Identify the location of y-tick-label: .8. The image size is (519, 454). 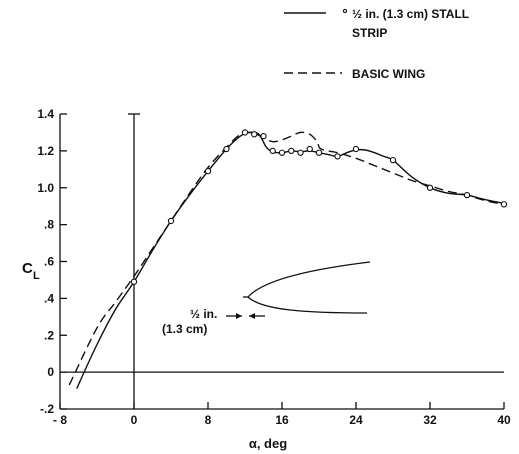
(49, 225).